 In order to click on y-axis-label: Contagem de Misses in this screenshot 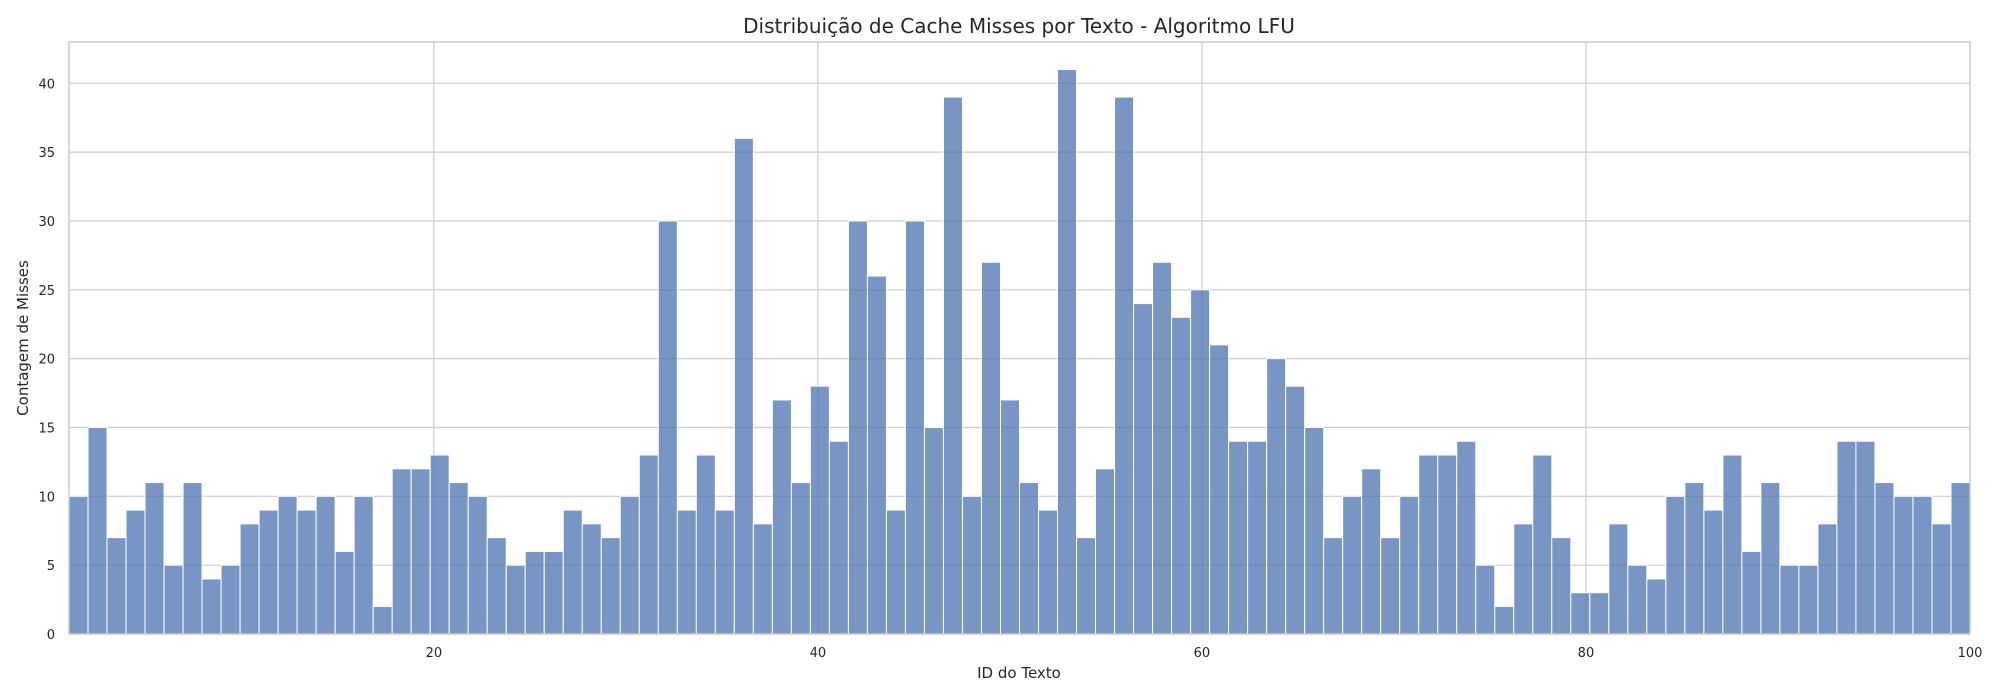, I will do `click(23, 338)`.